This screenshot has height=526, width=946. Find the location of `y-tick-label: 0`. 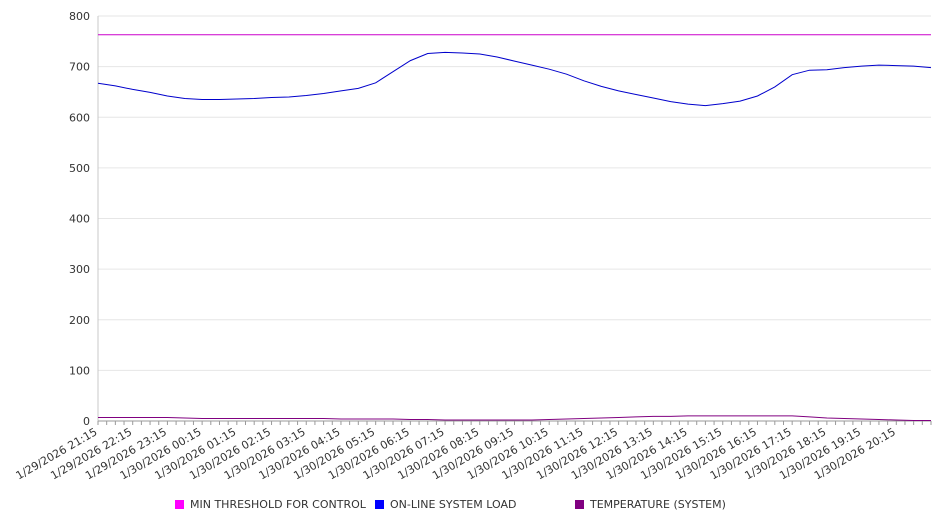

y-tick-label: 0 is located at coordinates (86, 421).